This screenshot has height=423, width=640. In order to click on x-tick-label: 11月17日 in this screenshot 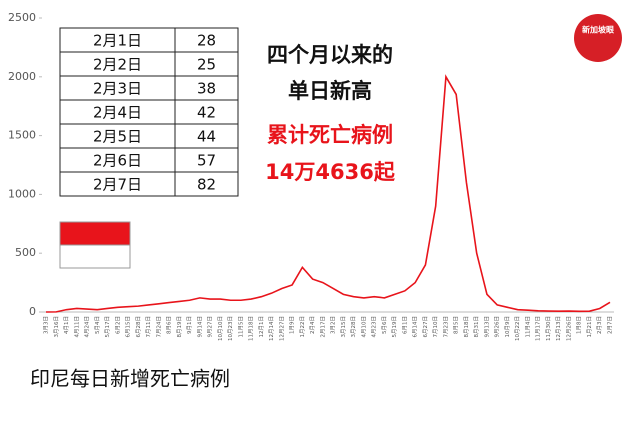, I will do `click(538, 328)`.